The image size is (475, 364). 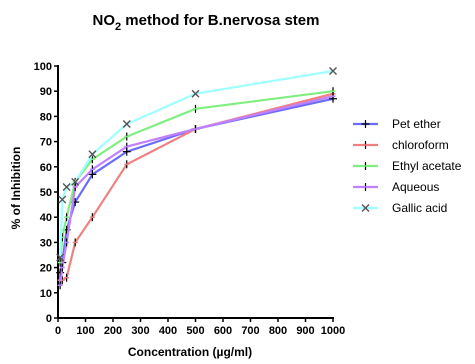 I want to click on x-tick-label: 200, so click(x=113, y=331).